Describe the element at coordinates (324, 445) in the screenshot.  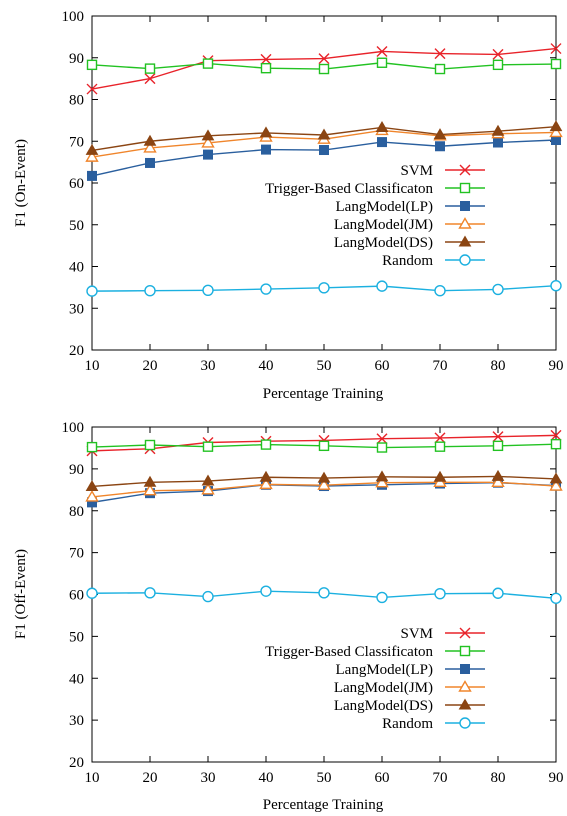
I see `series-trigger-based-classificaton` at that location.